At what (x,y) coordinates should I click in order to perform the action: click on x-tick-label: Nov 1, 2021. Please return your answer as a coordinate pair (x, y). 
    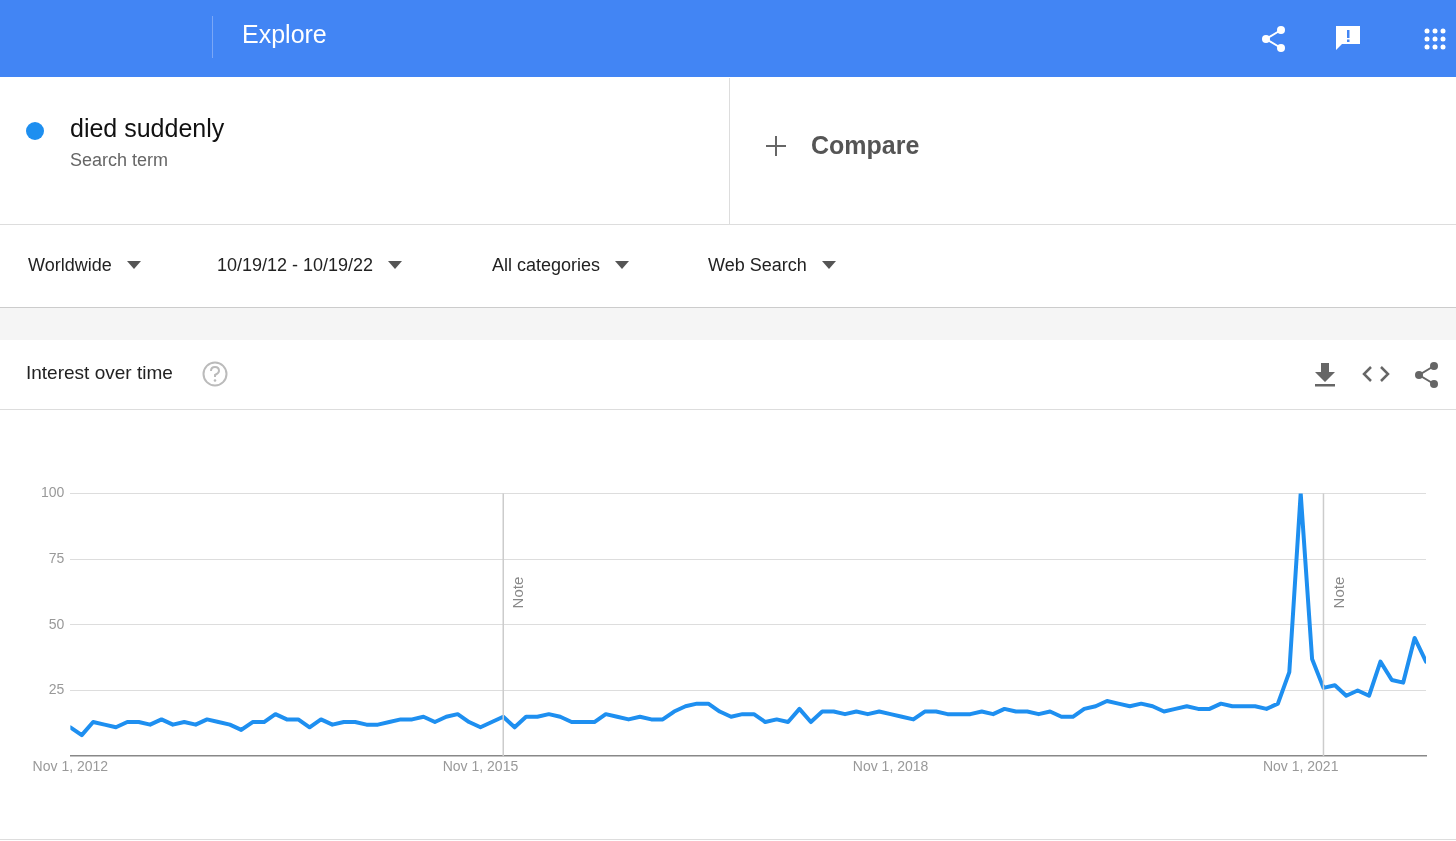
    Looking at the image, I should click on (1300, 766).